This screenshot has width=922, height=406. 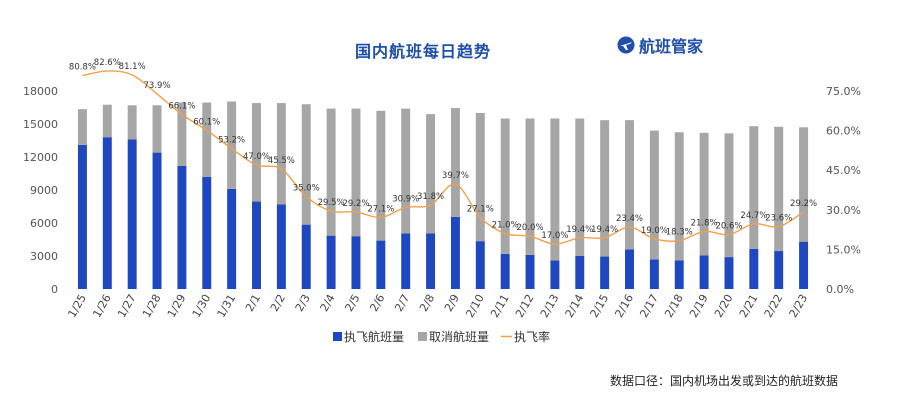 I want to click on rate-data-label: 23.6%, so click(x=778, y=219).